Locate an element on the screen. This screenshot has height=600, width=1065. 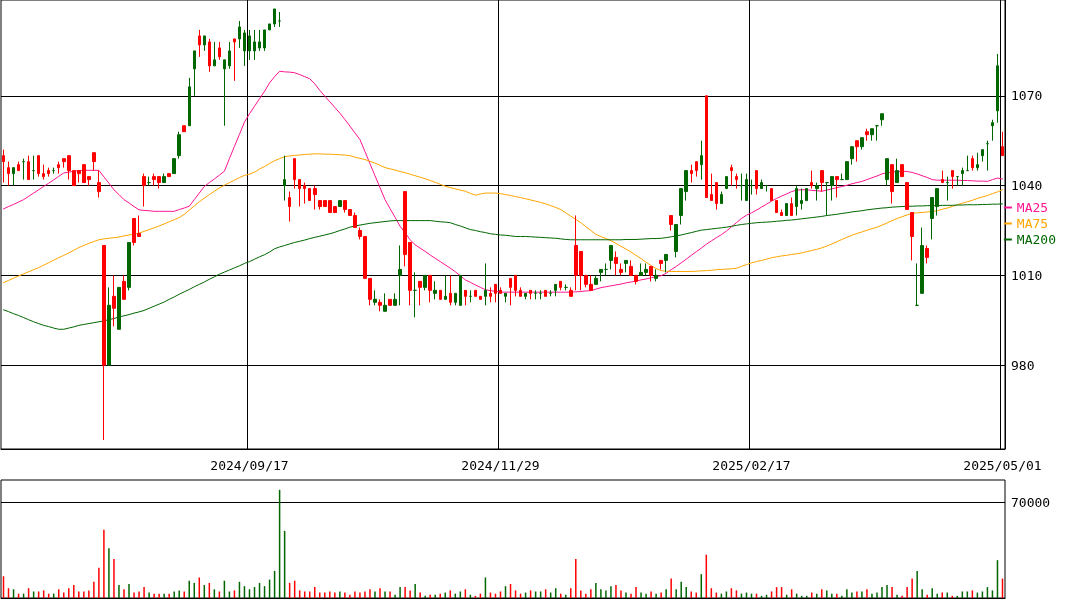
x-tick-label: 2025/05/01 is located at coordinates (1002, 465).